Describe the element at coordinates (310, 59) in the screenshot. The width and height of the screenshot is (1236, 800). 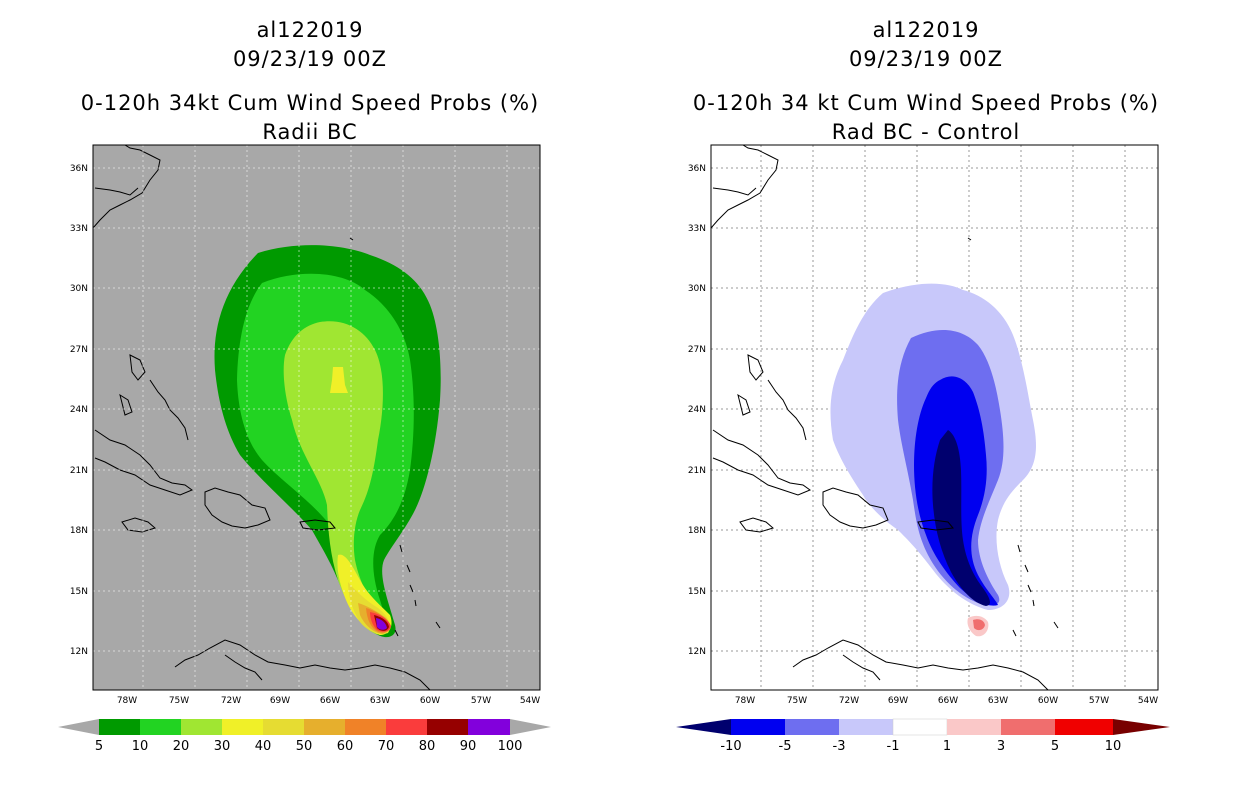
I see `left-datetime: 09/23/19 00Z` at that location.